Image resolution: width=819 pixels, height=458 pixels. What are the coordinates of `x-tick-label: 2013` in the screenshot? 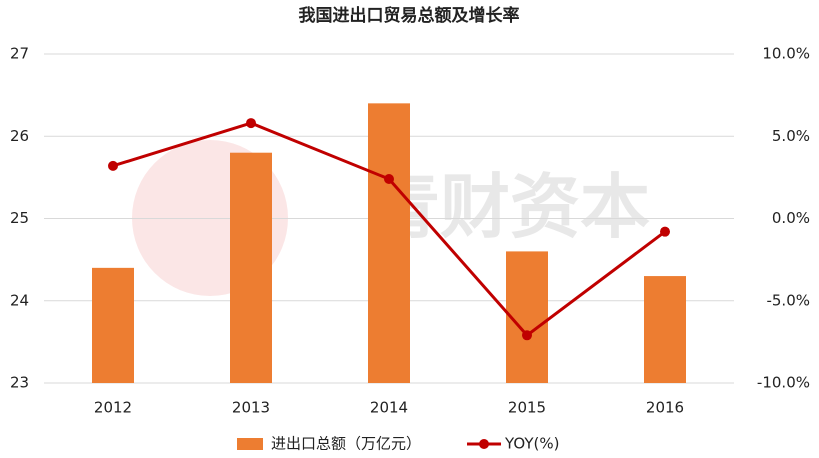 It's located at (251, 408).